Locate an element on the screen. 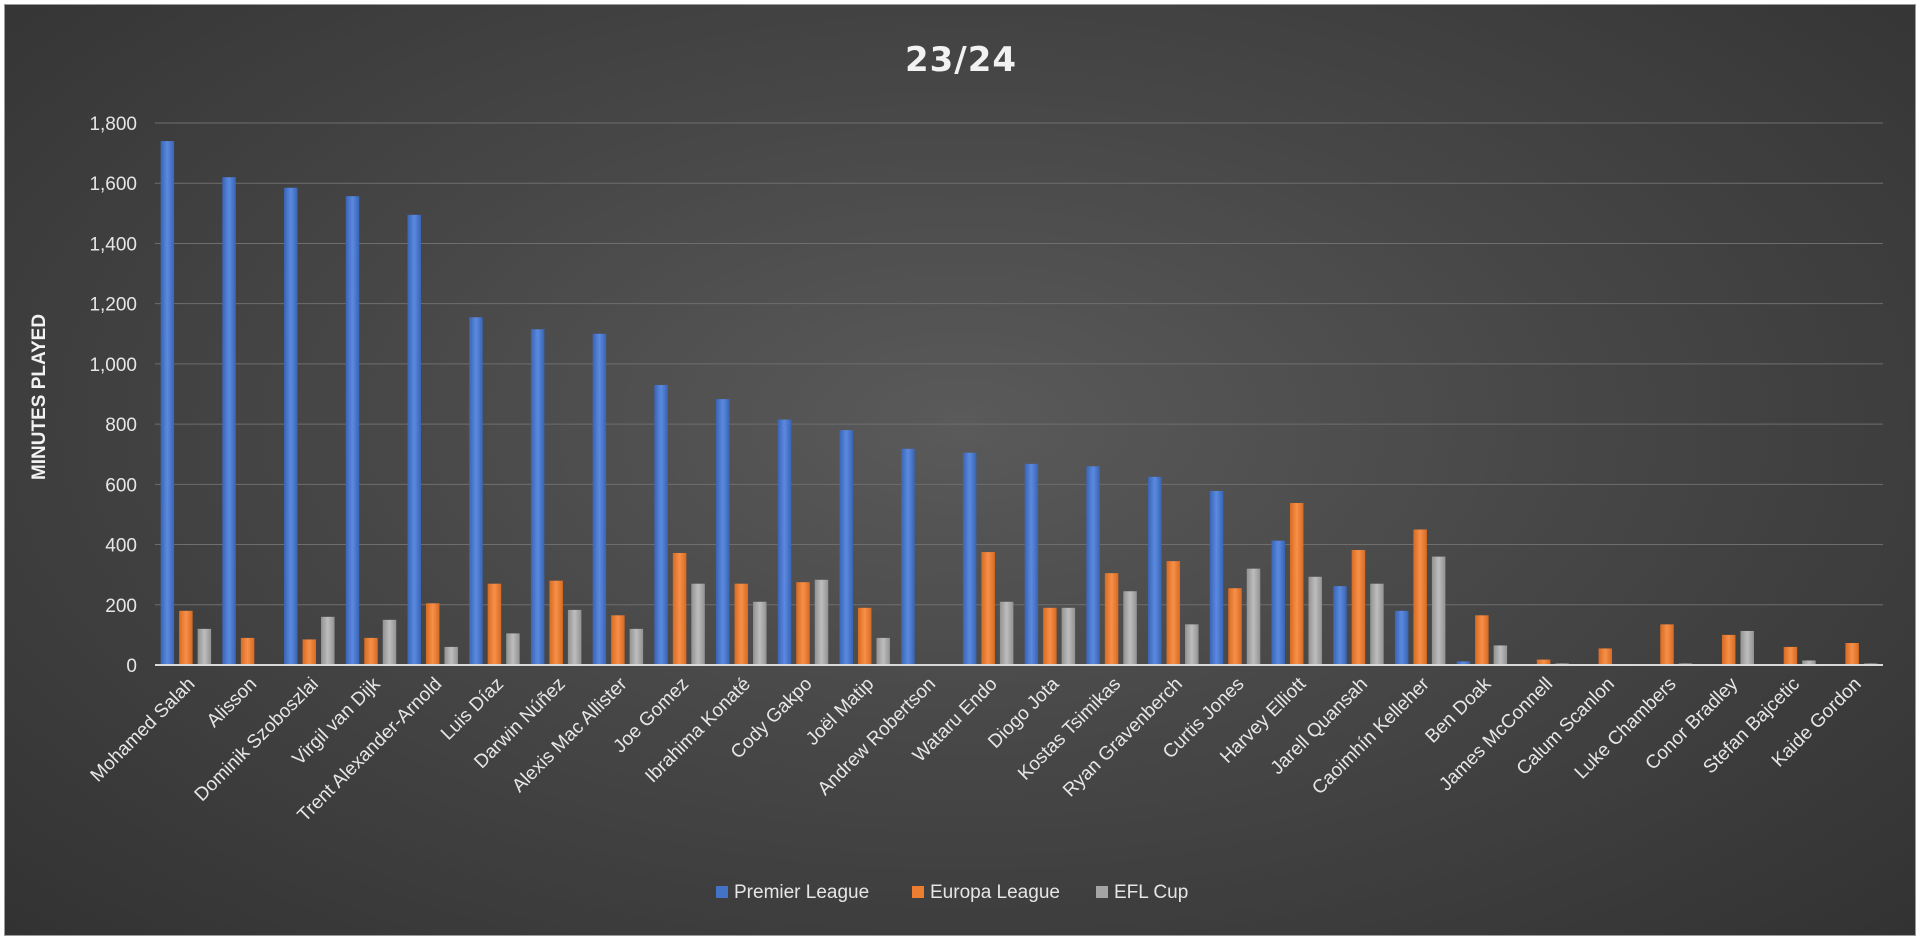  bar-premier-league-dominik-szoboszlai is located at coordinates (291, 426).